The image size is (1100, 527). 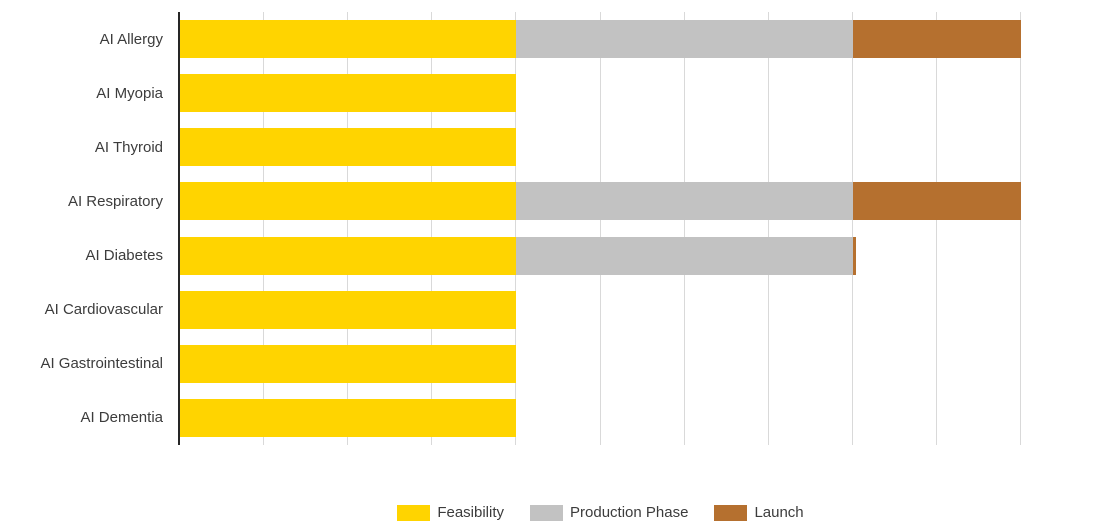 What do you see at coordinates (101, 364) in the screenshot?
I see `category-label: AI Gastrointestinal` at bounding box center [101, 364].